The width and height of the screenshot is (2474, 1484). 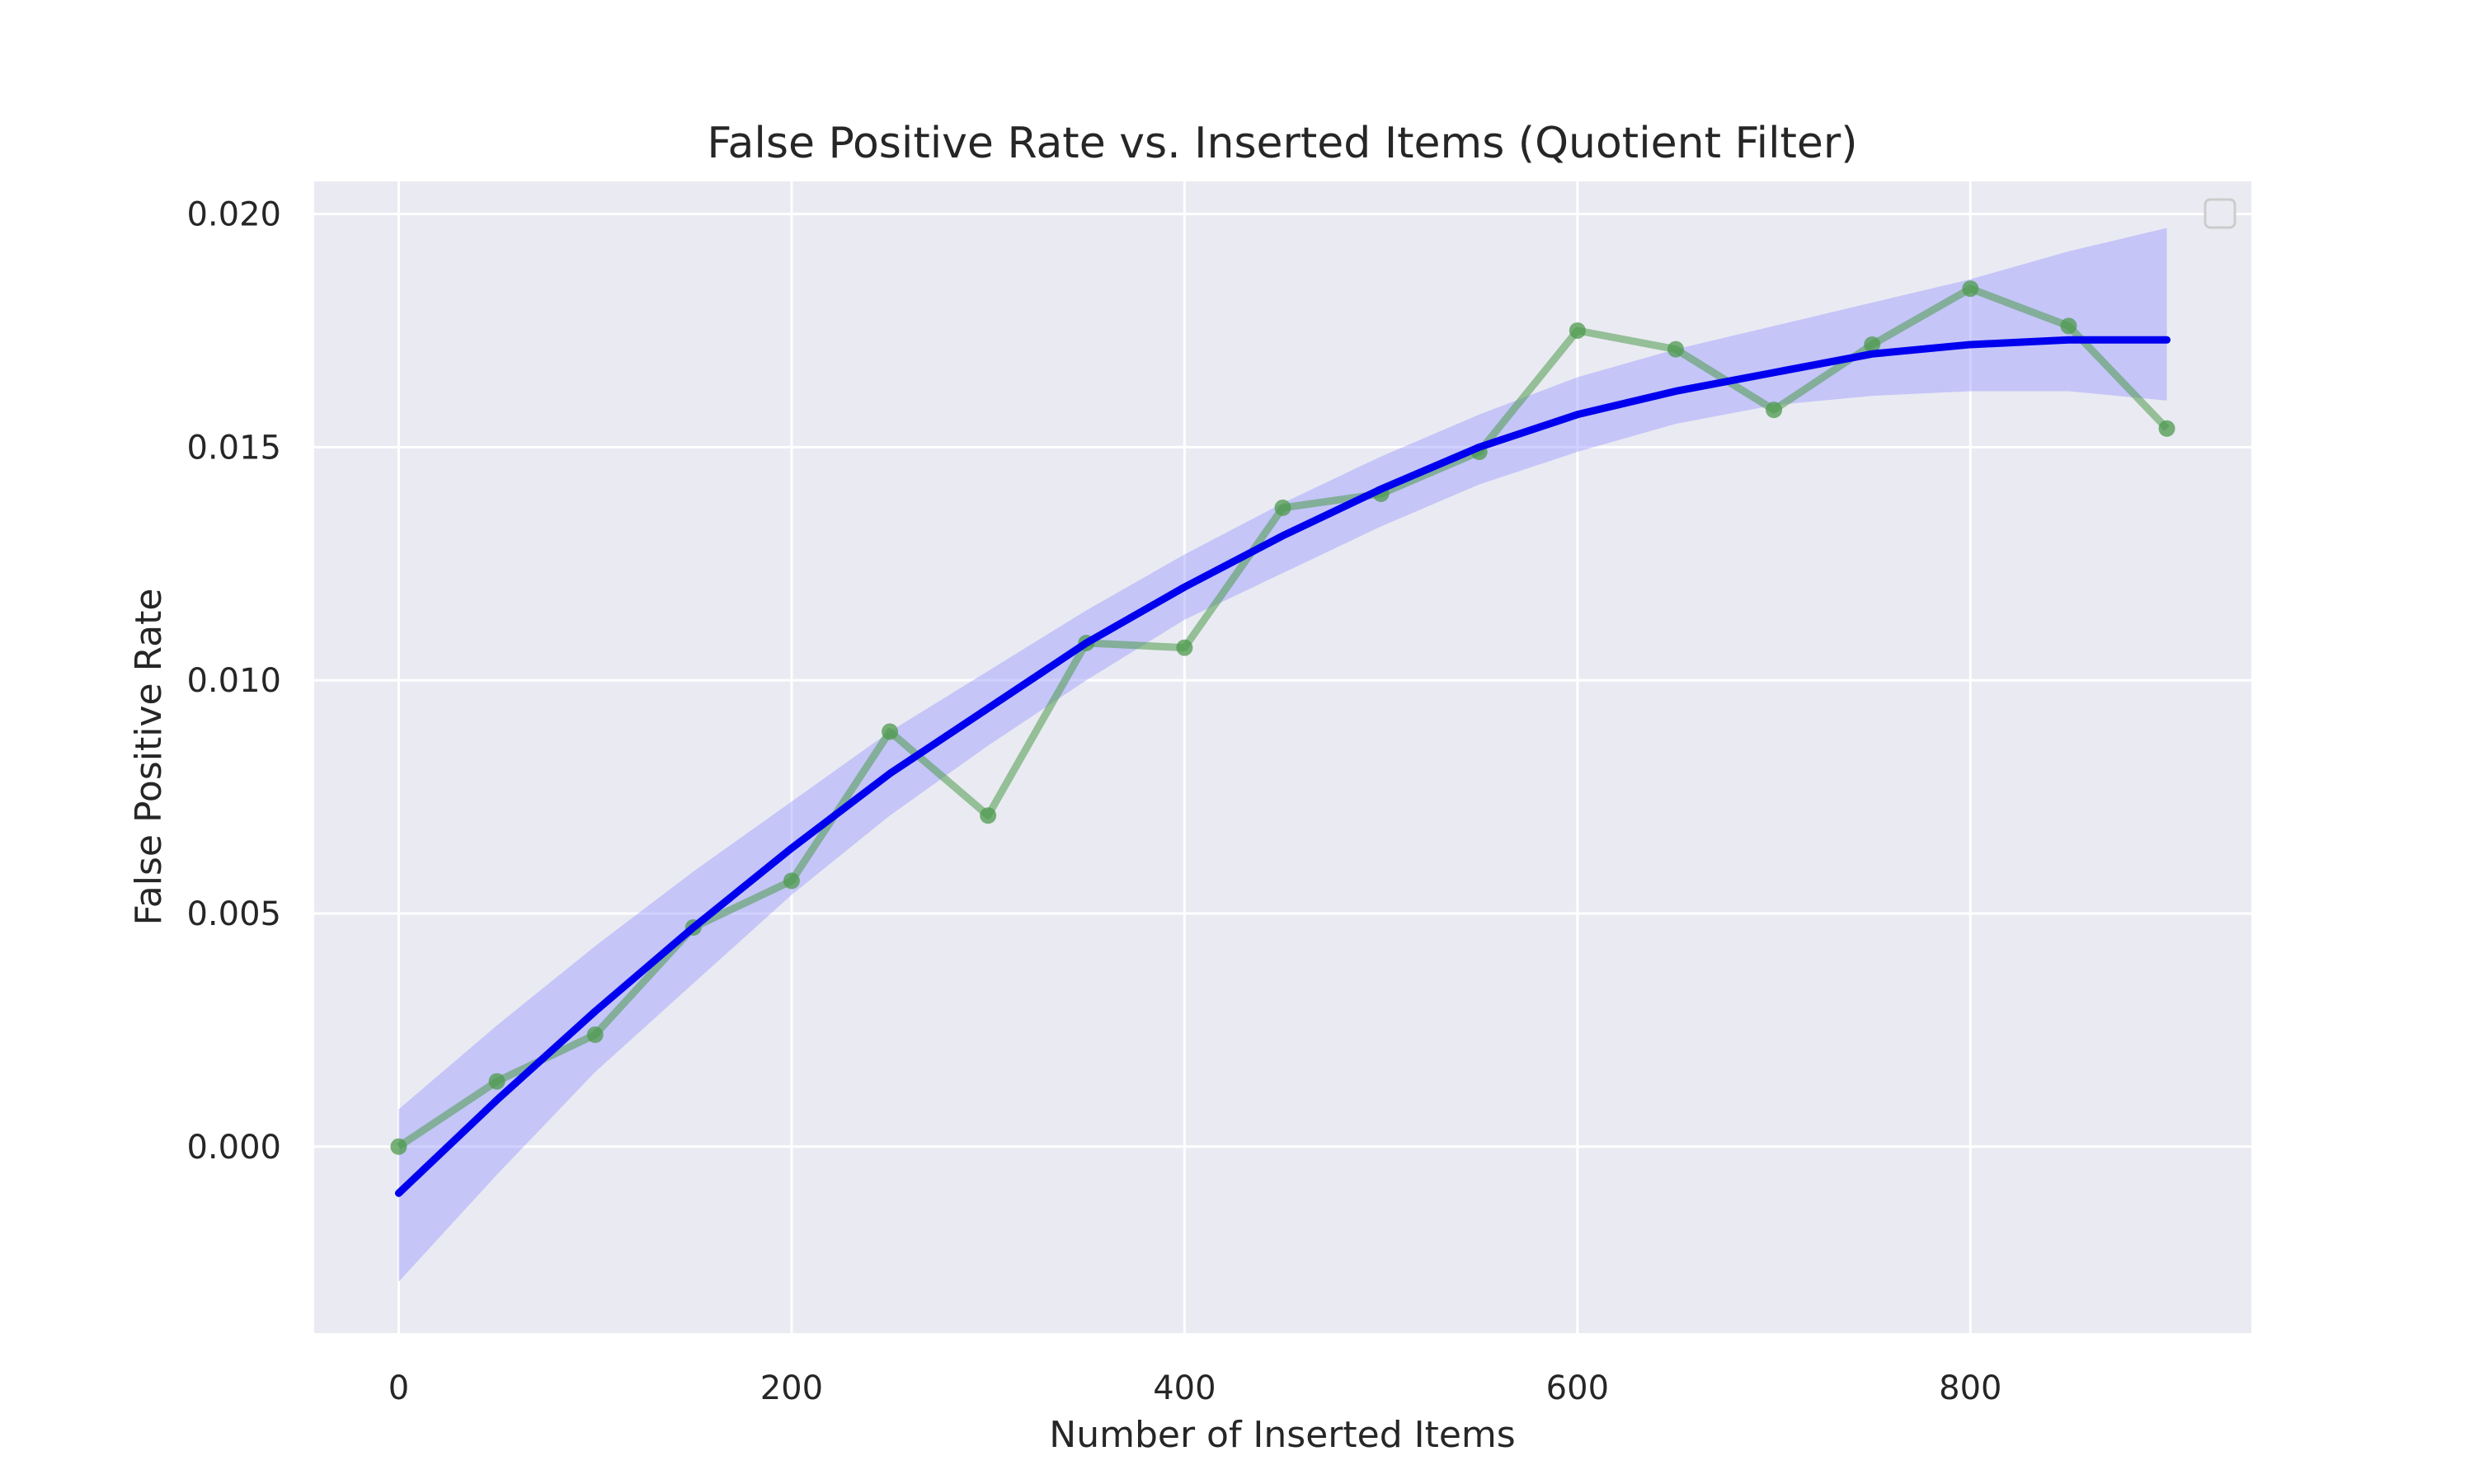 What do you see at coordinates (233, 1148) in the screenshot?
I see `y-tick-label: 0.000` at bounding box center [233, 1148].